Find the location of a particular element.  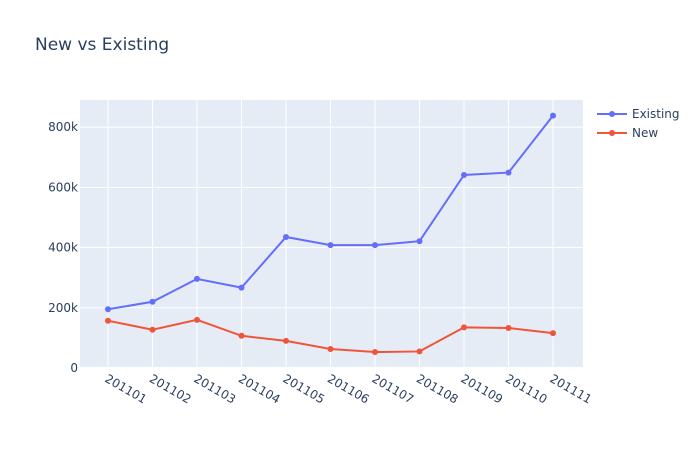

y-tick-label: 800k is located at coordinates (63, 127).